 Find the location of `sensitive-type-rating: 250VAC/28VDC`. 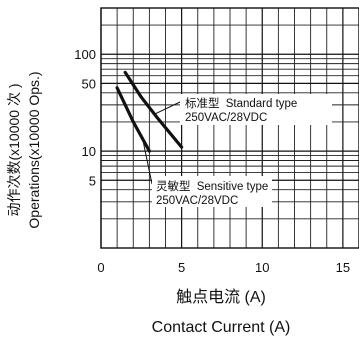

sensitive-type-rating: 250VAC/28VDC is located at coordinates (197, 201).